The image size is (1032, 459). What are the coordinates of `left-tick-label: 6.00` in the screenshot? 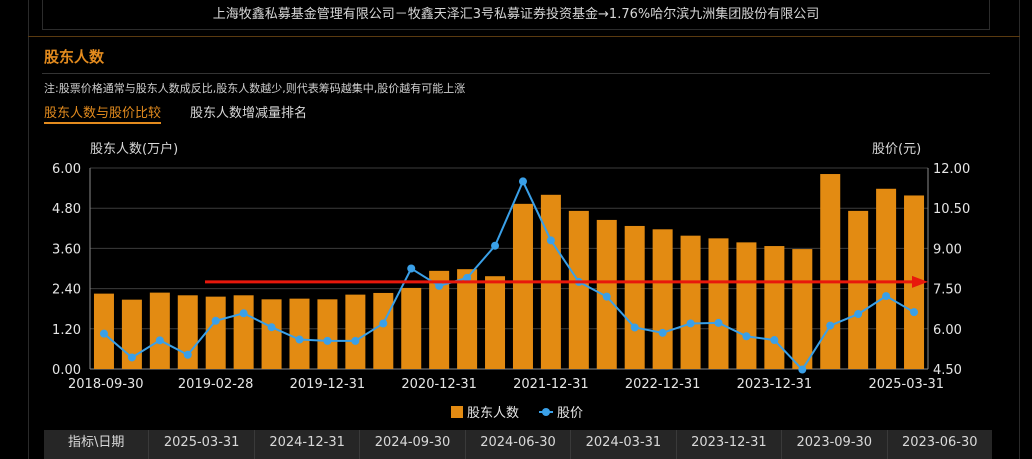 It's located at (66, 169).